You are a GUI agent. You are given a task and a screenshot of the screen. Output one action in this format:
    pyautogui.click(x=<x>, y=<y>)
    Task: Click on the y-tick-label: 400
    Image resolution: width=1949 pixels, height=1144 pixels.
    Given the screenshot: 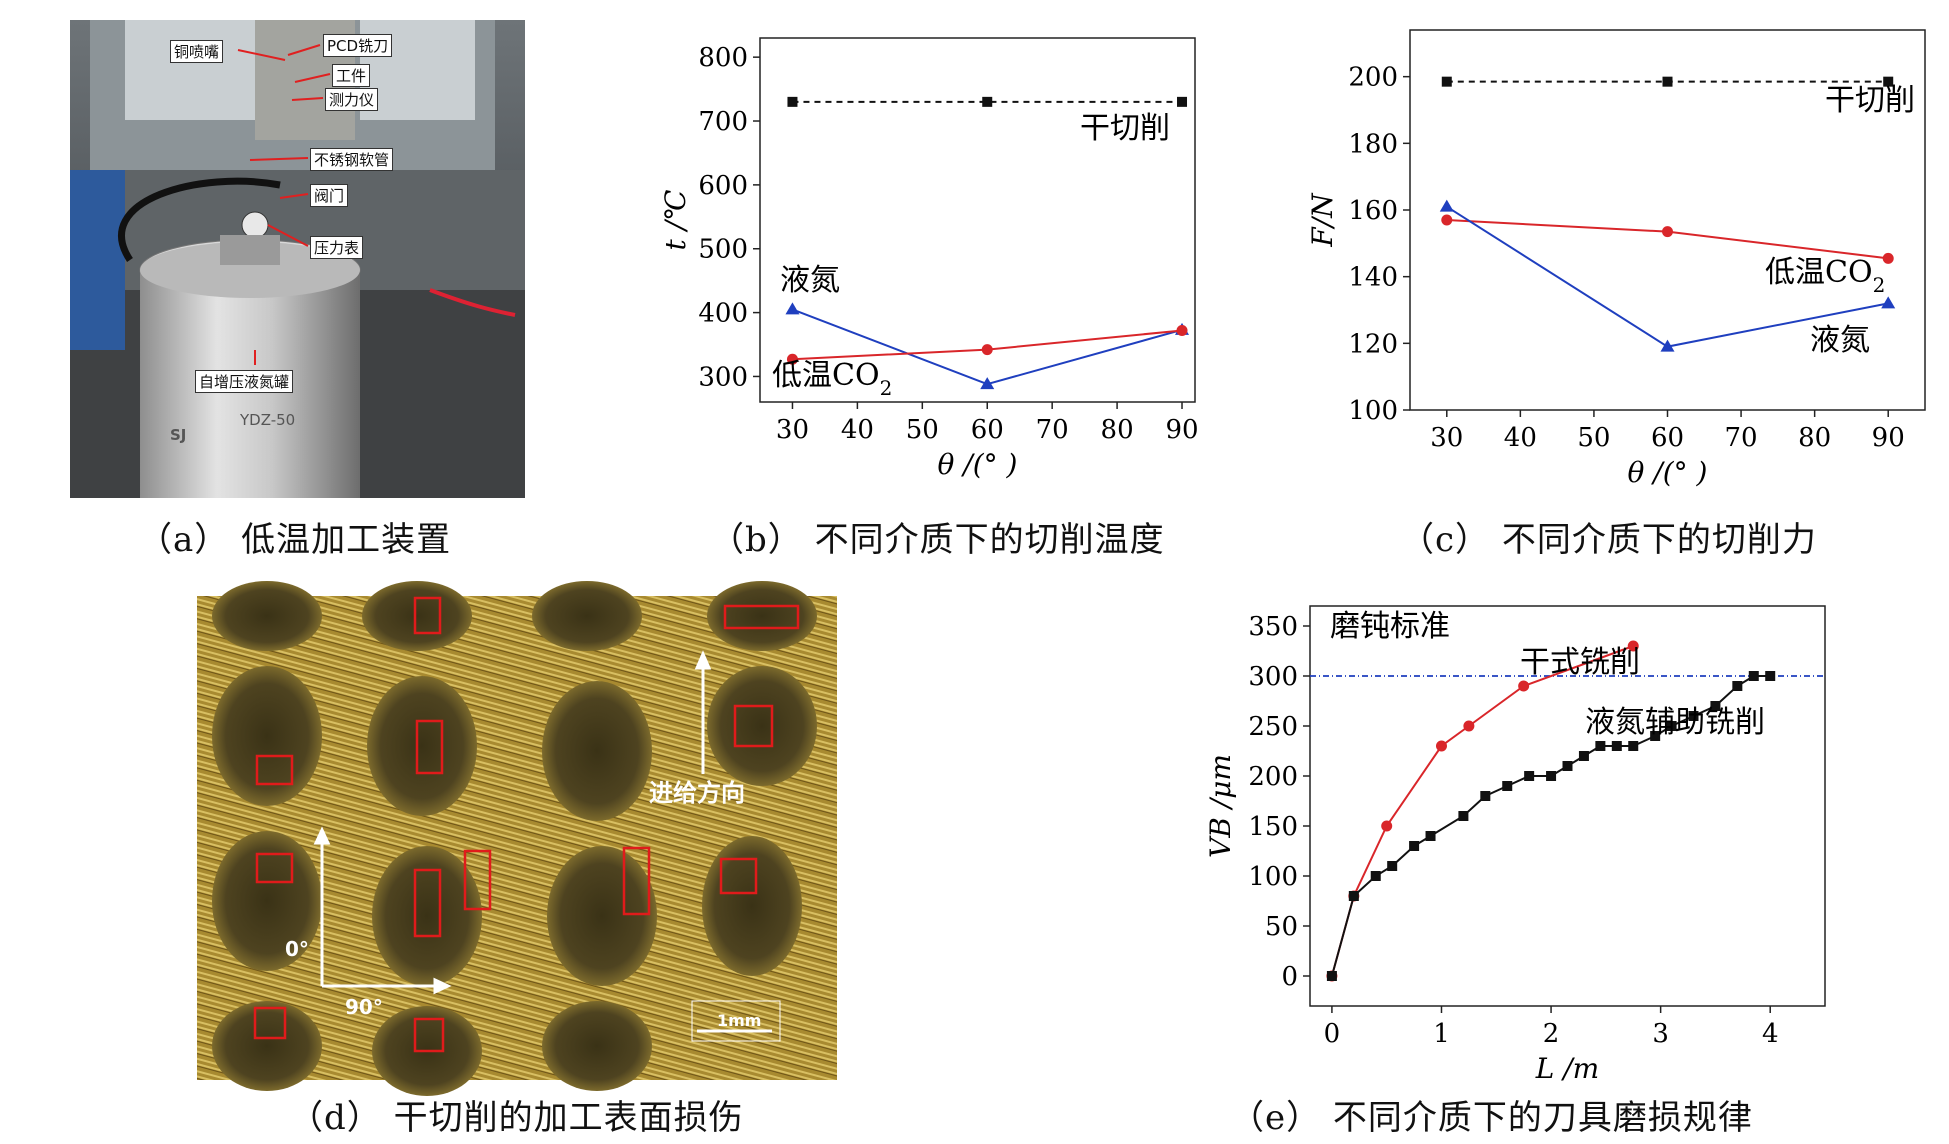 What is the action you would take?
    pyautogui.click(x=723, y=314)
    